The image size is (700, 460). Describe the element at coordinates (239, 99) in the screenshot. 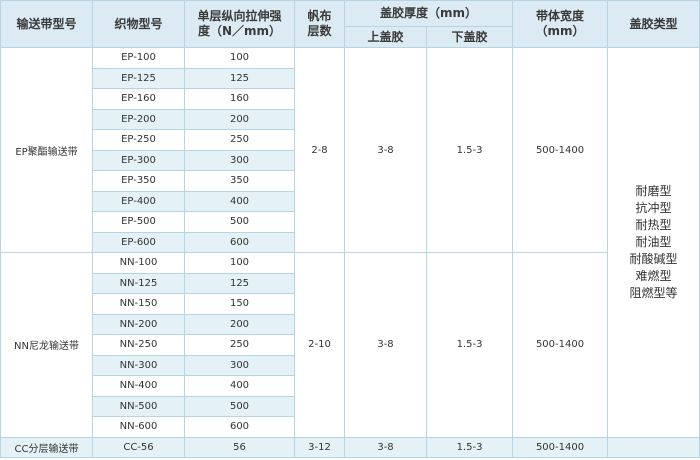

I see `strength-cell: 160` at that location.